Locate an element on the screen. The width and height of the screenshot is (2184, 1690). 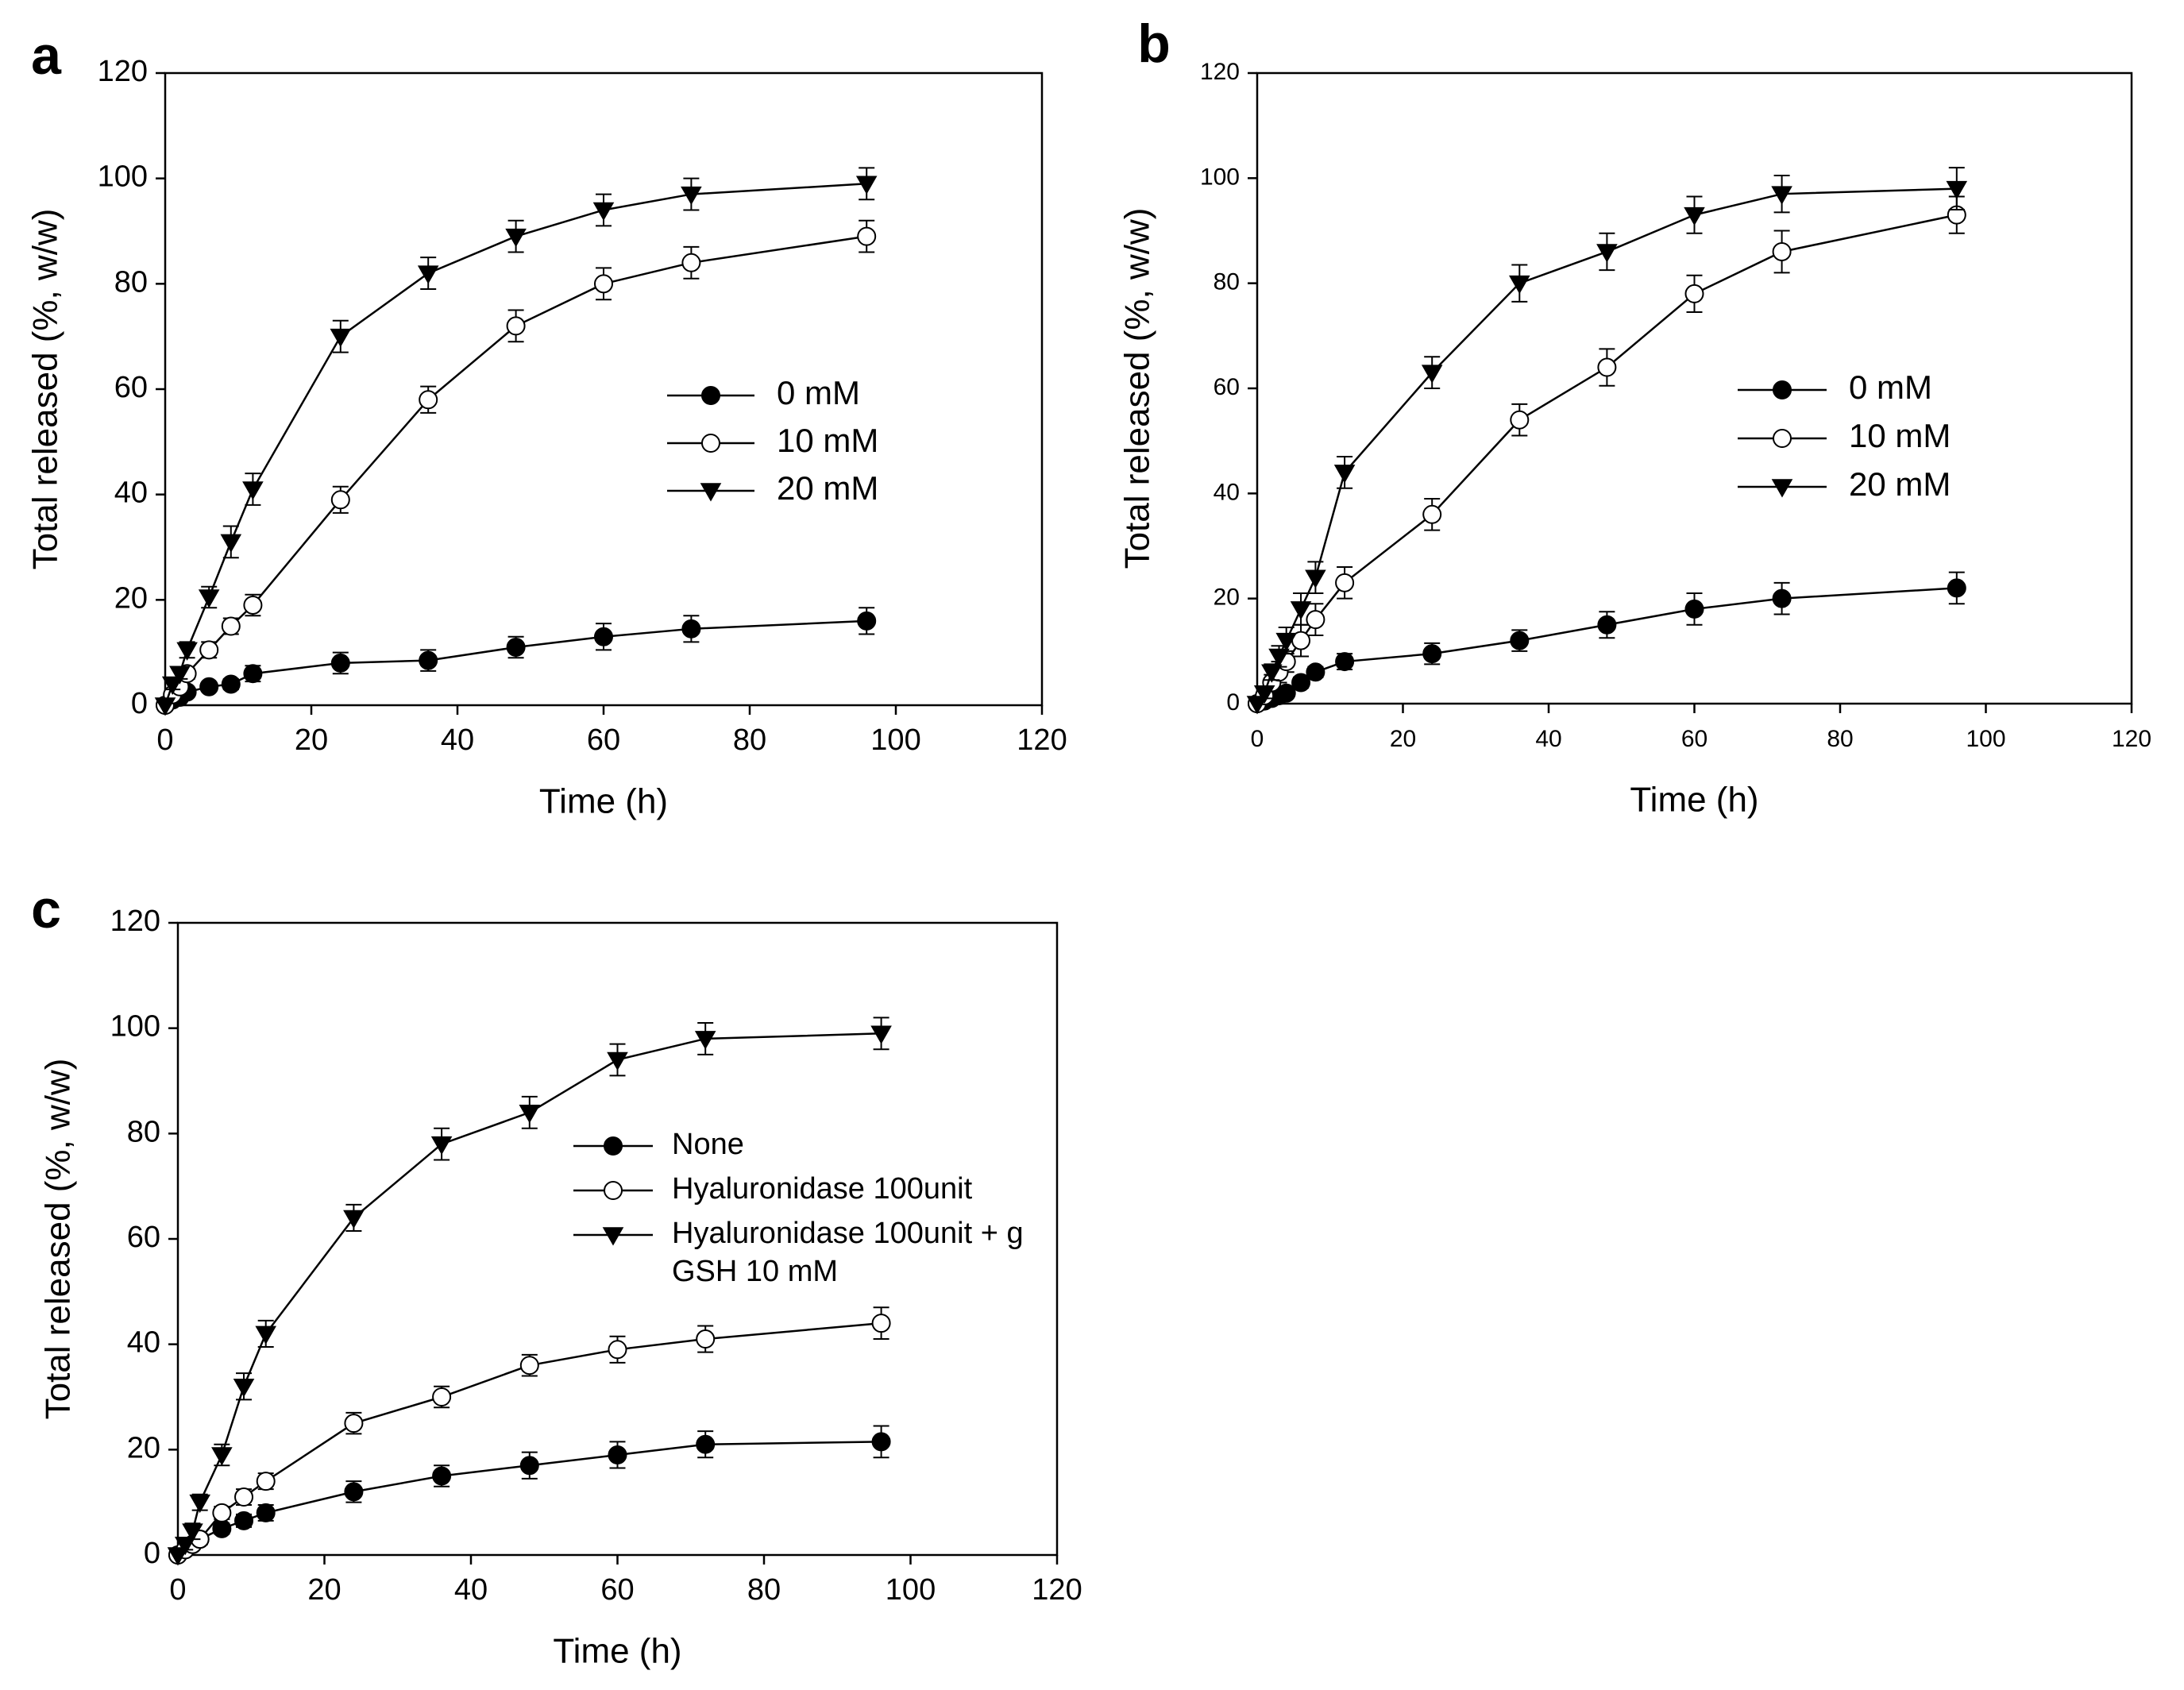
y-tick-label: 80 is located at coordinates (143, 1131).